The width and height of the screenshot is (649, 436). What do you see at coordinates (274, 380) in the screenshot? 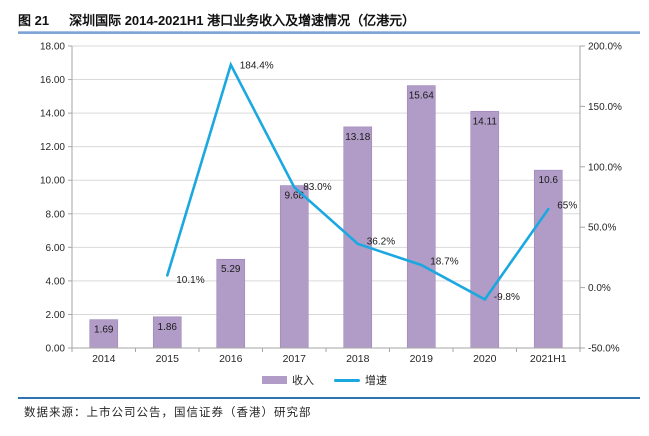
I see `revenue-bar-swatch` at bounding box center [274, 380].